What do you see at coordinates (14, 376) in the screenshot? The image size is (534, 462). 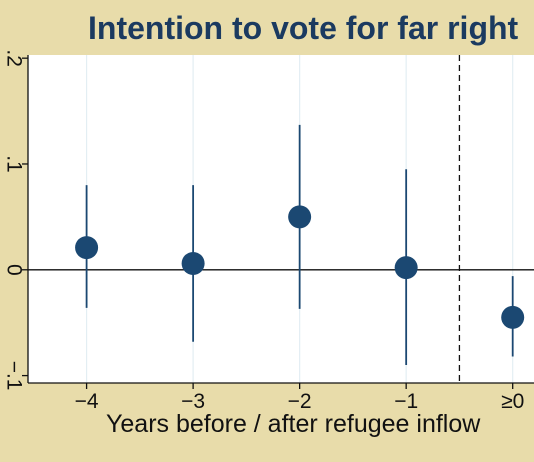 I see `y-tick-label: −.1` at bounding box center [14, 376].